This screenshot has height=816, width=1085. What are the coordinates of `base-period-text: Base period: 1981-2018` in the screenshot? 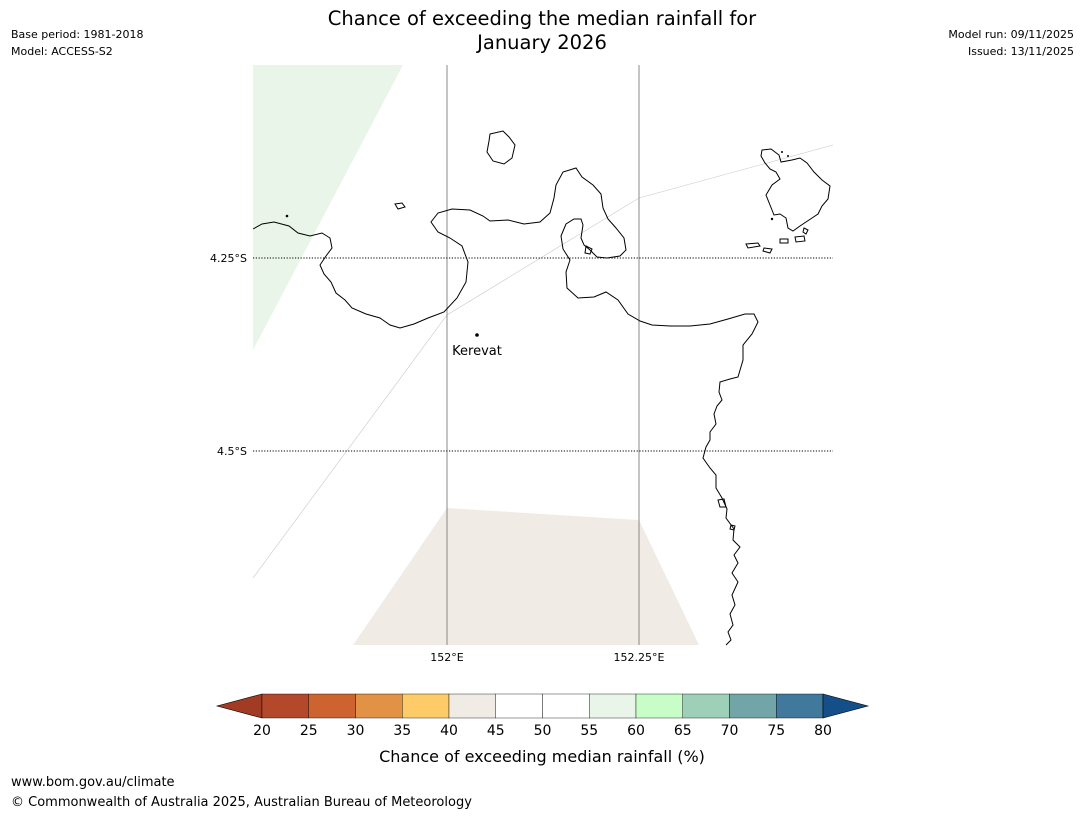 It's located at (77, 34).